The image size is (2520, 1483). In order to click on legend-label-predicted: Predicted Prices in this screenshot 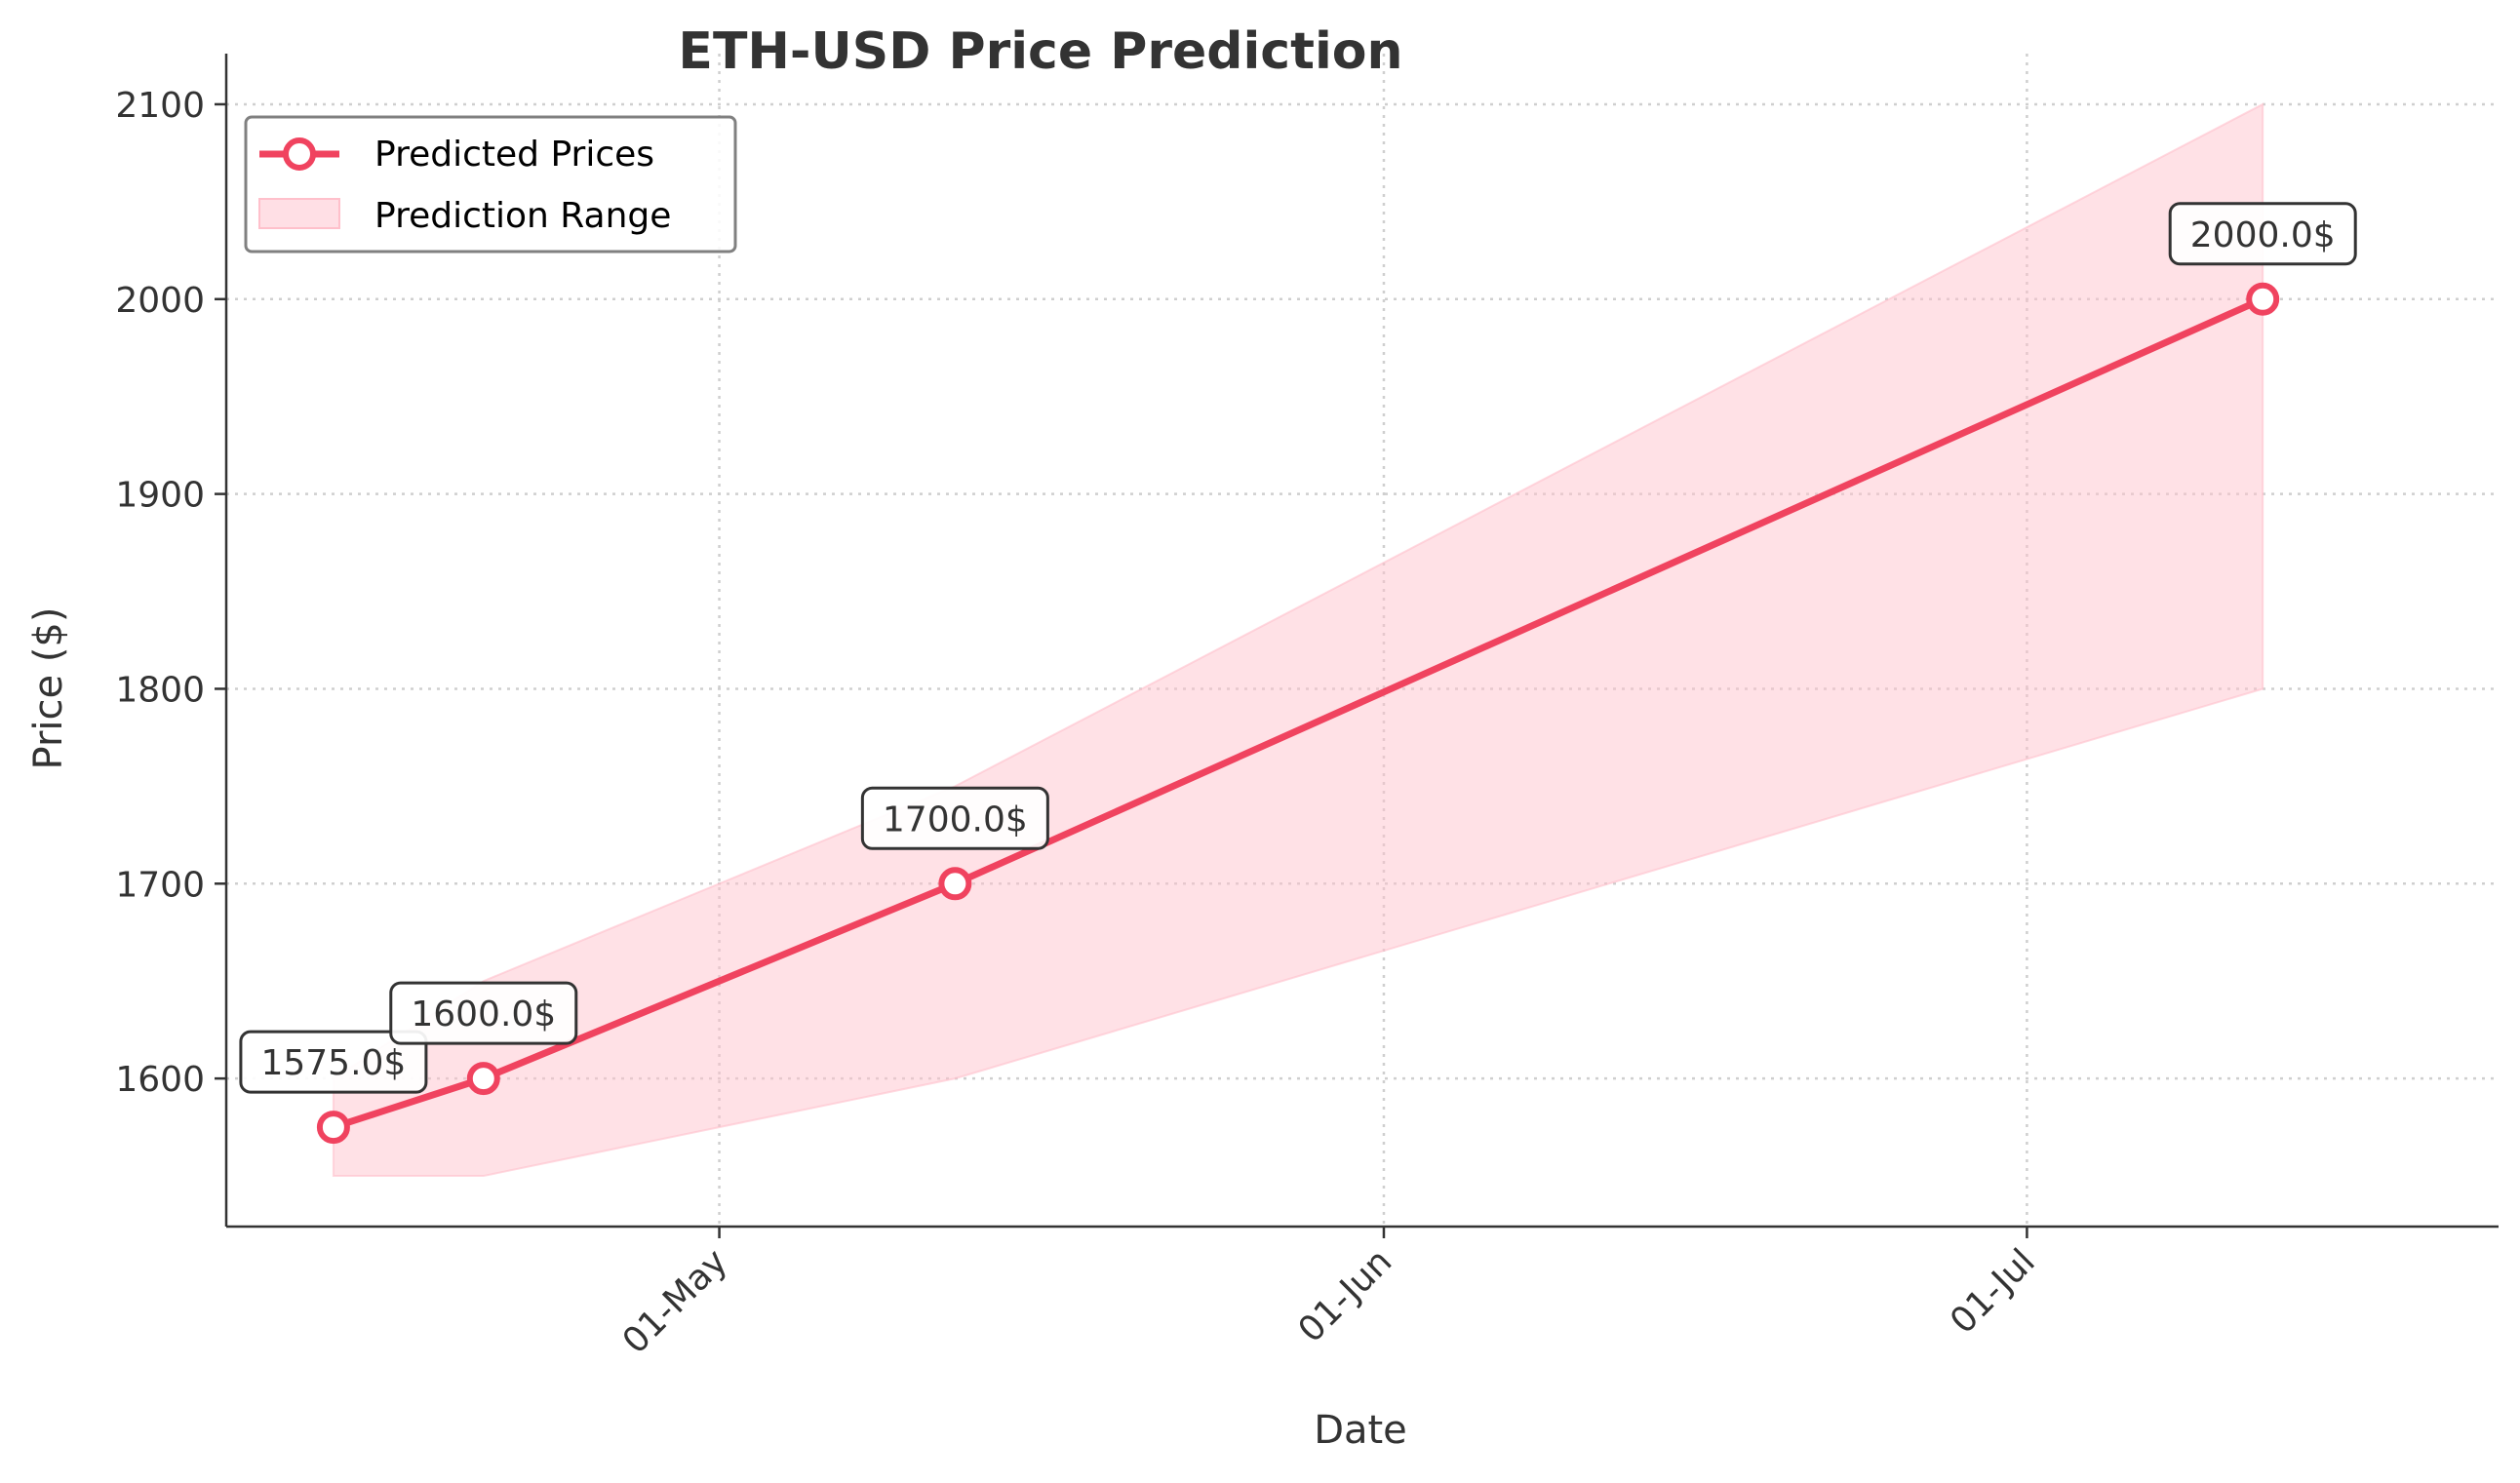, I will do `click(514, 155)`.